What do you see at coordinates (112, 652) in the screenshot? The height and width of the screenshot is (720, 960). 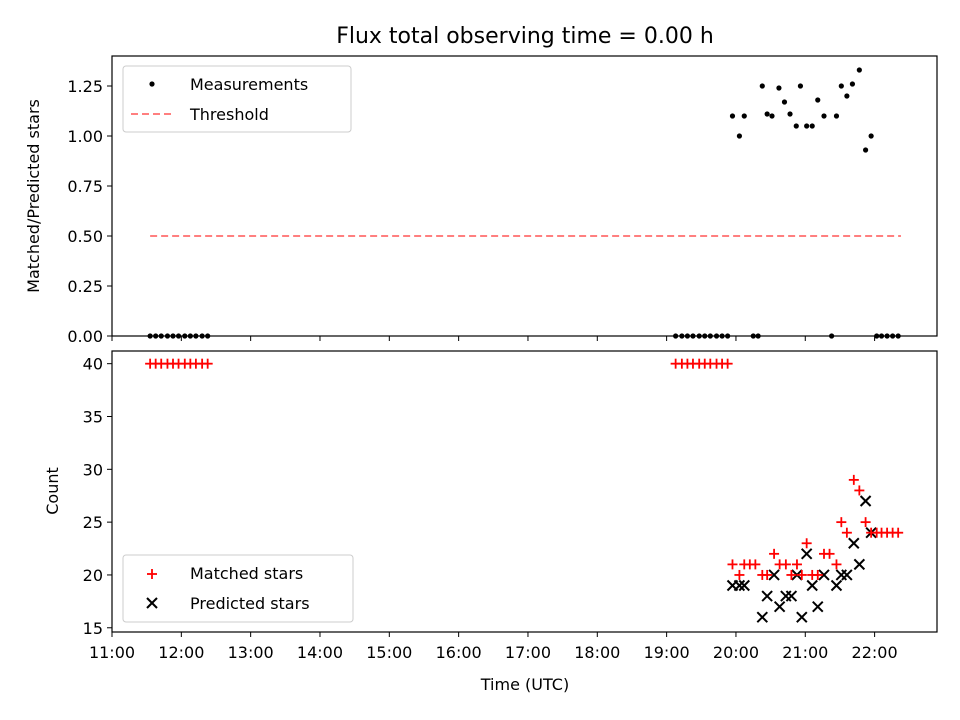 I see `bottom-x-tick-label: 11:00` at bounding box center [112, 652].